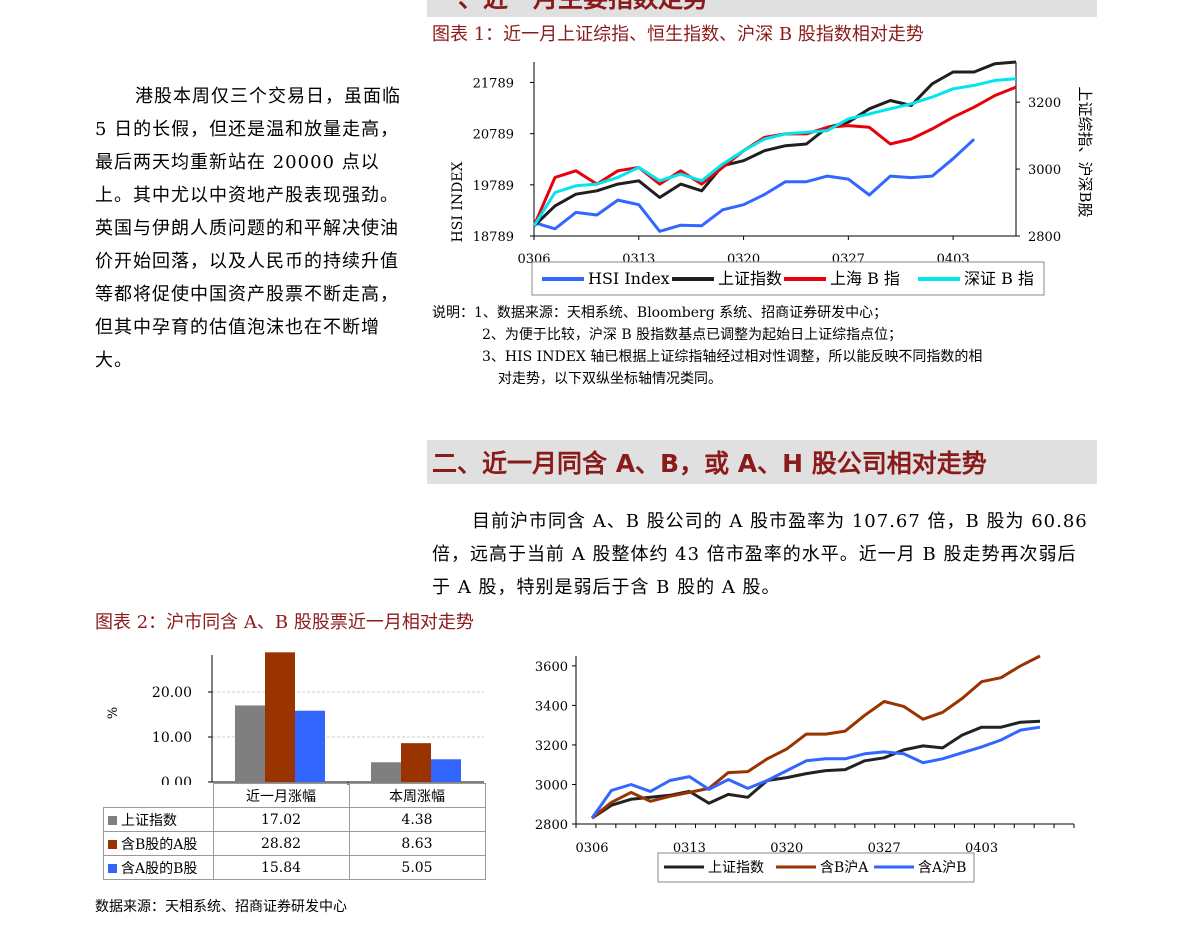  I want to click on table-cell: 8.63, so click(417, 843).